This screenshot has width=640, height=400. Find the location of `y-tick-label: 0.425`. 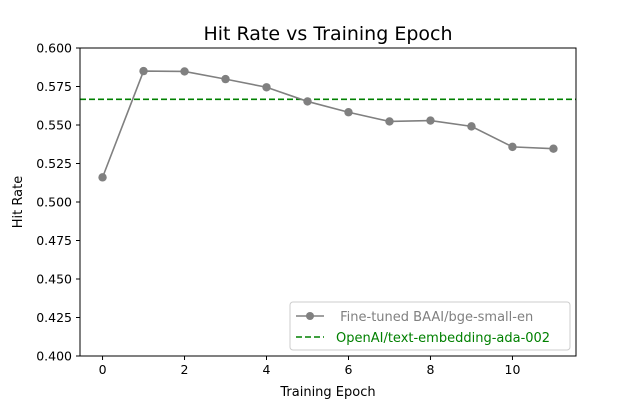

y-tick-label: 0.425 is located at coordinates (54, 317).